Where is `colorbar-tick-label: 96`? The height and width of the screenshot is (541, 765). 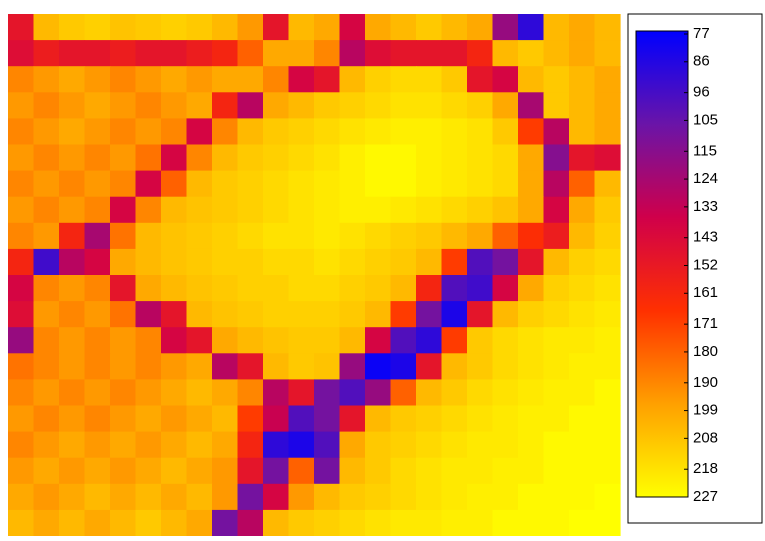
colorbar-tick-label: 96 is located at coordinates (701, 92).